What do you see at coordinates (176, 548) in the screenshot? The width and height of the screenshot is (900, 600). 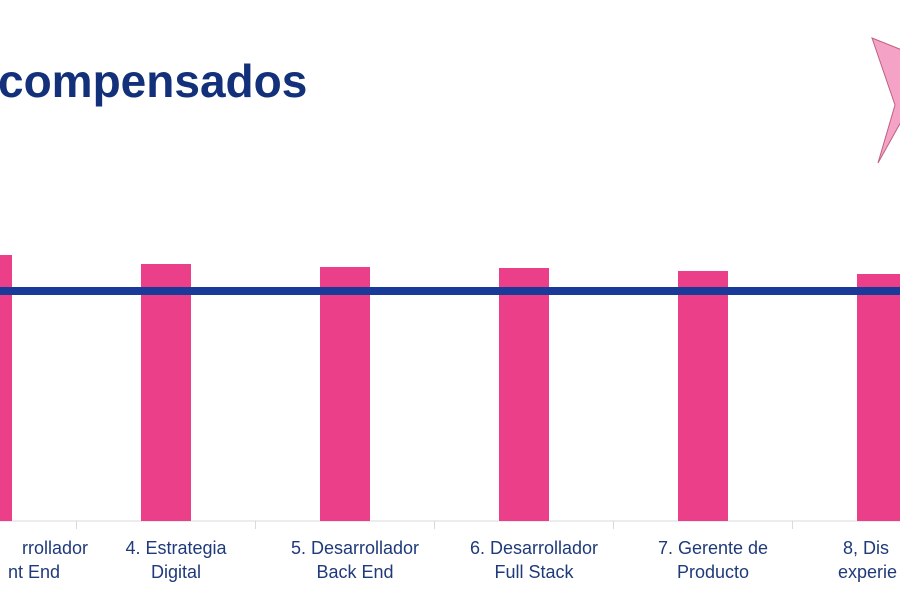 I see `x-tick-label: 4. Estrategia` at bounding box center [176, 548].